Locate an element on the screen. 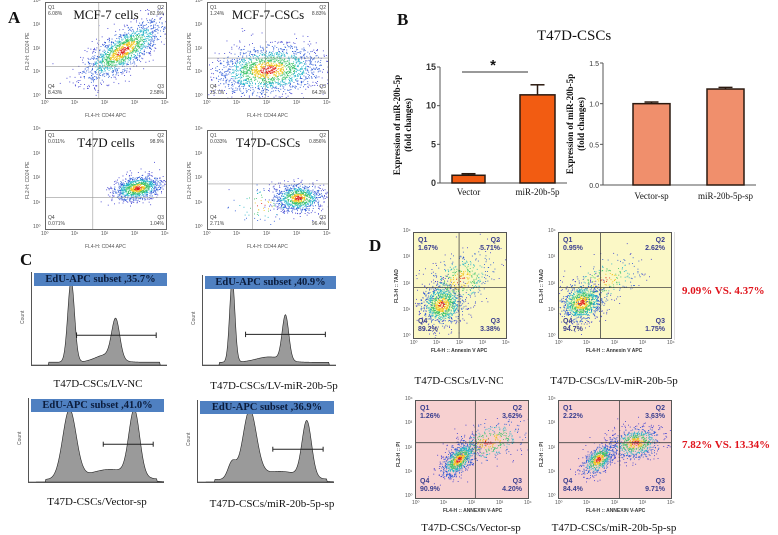 Image resolution: width=778 pixels, height=535 pixels. panel-label-d: D is located at coordinates (375, 245).